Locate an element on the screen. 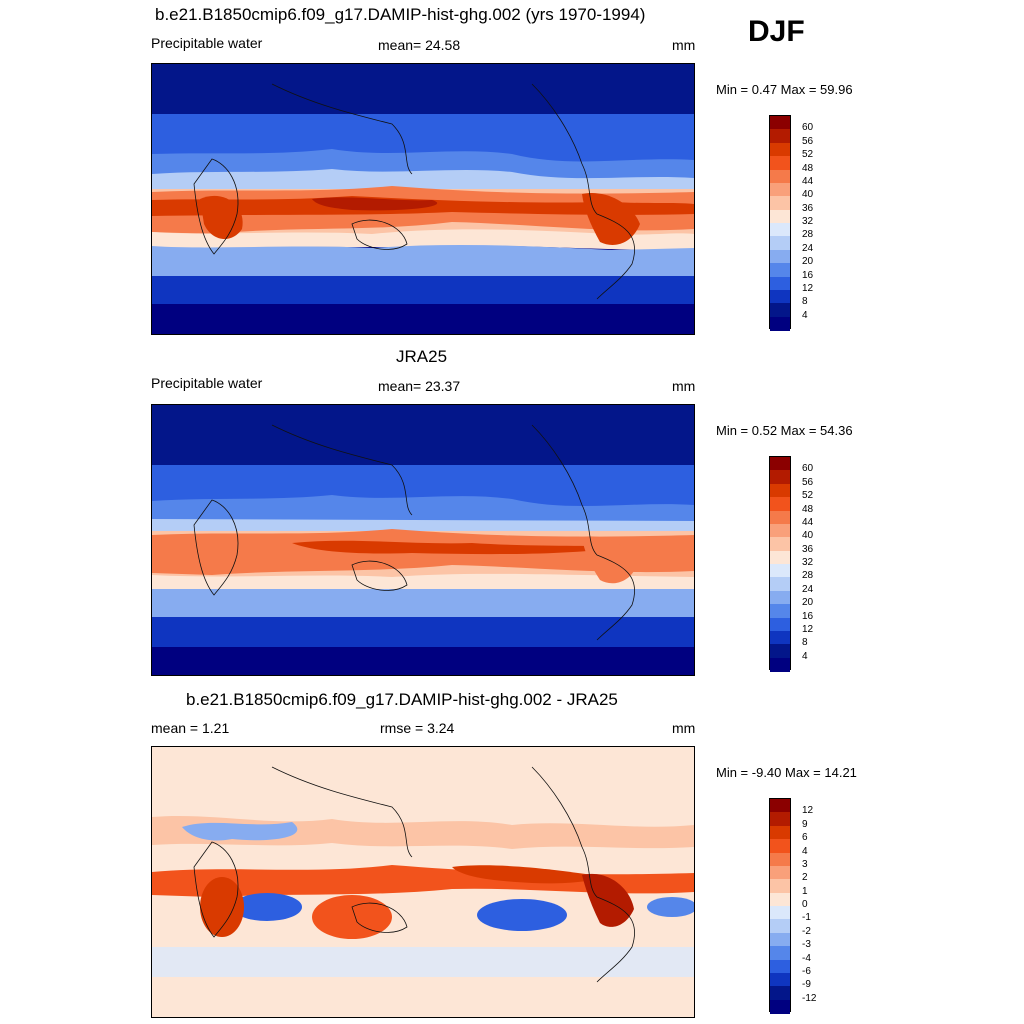 This screenshot has width=1024, height=1024. p3-coastlines is located at coordinates (414, 874).